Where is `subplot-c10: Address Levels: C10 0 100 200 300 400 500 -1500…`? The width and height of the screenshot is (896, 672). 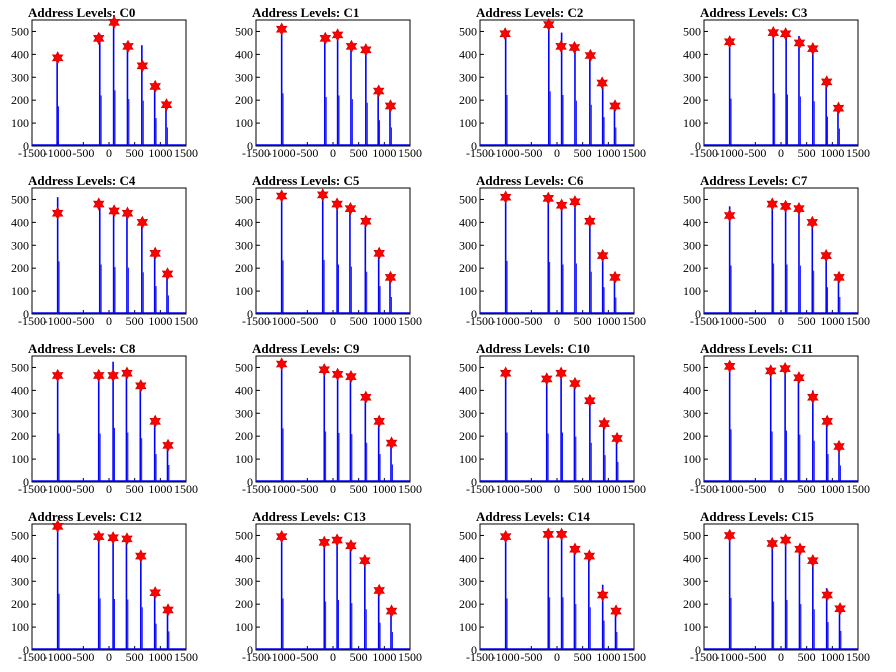 subplot-c10: Address Levels: C10 0 100 200 300 400 500 -1500… is located at coordinates (552, 418).